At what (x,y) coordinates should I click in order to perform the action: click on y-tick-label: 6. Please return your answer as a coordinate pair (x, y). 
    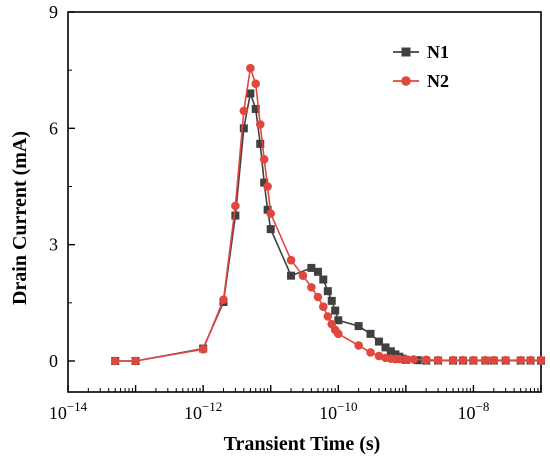
    Looking at the image, I should click on (53, 128).